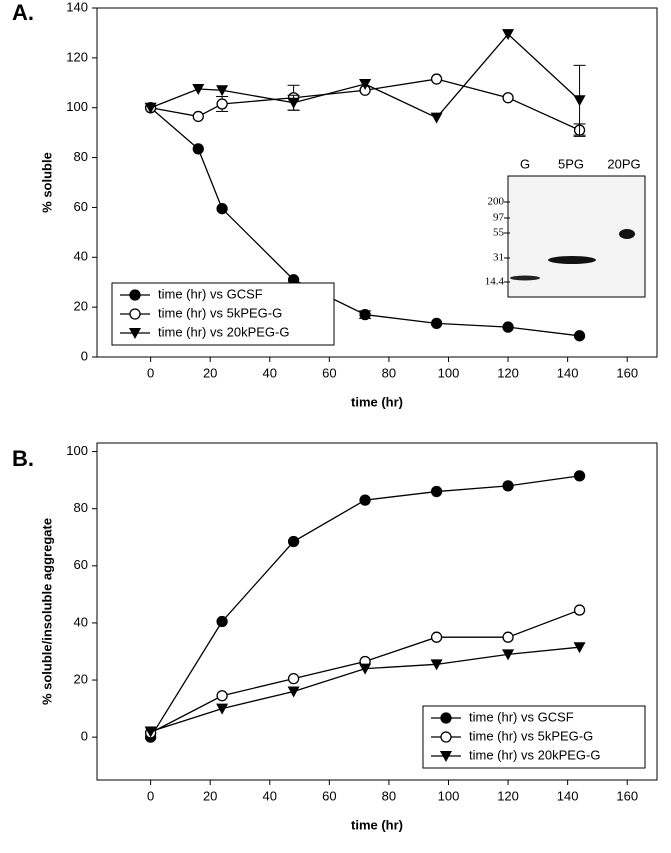 This screenshot has height=853, width=671. Describe the element at coordinates (525, 163) in the screenshot. I see `lane-label: G` at that location.